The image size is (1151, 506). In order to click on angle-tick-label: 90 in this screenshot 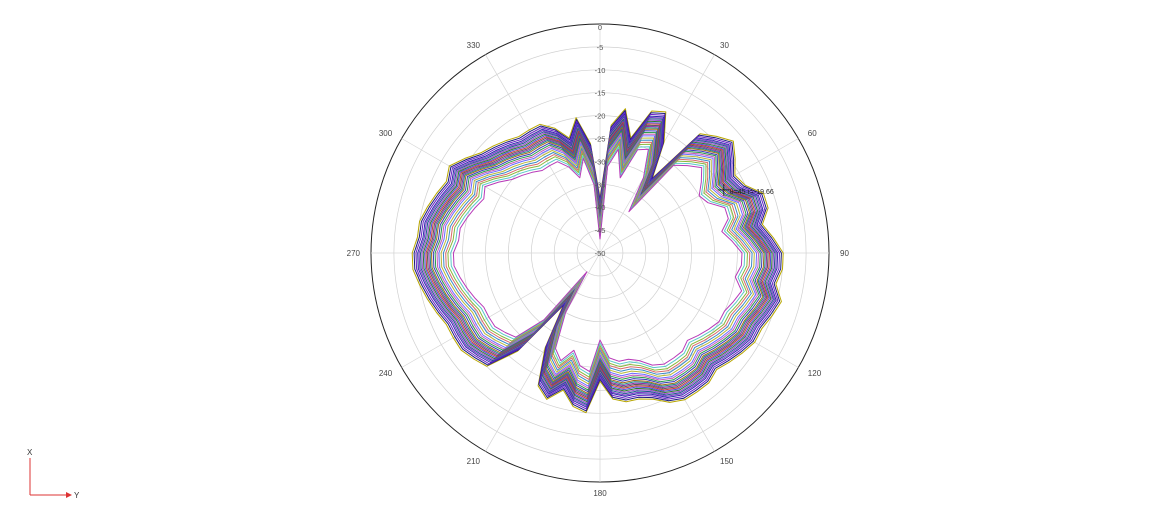, I will do `click(844, 253)`.